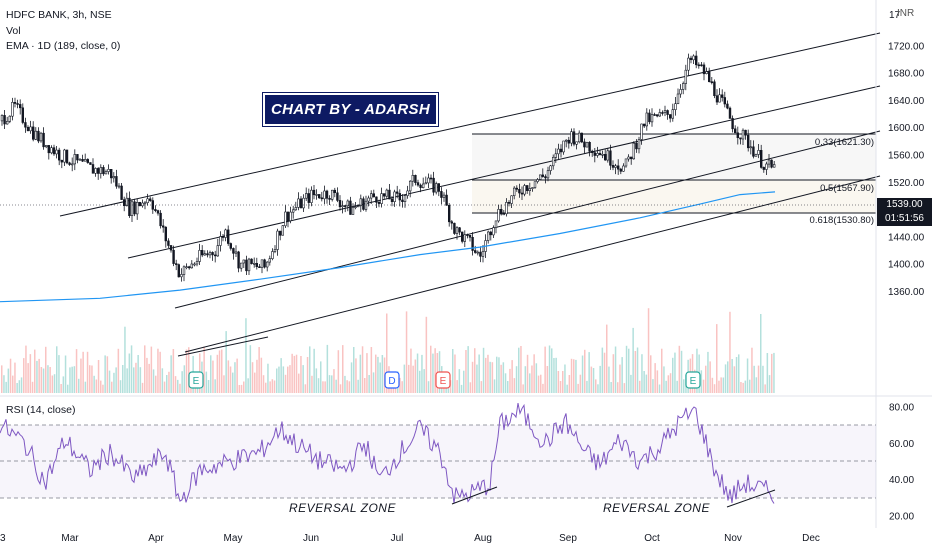 This screenshot has width=932, height=550. What do you see at coordinates (906, 292) in the screenshot?
I see `price-label: 1360.00` at bounding box center [906, 292].